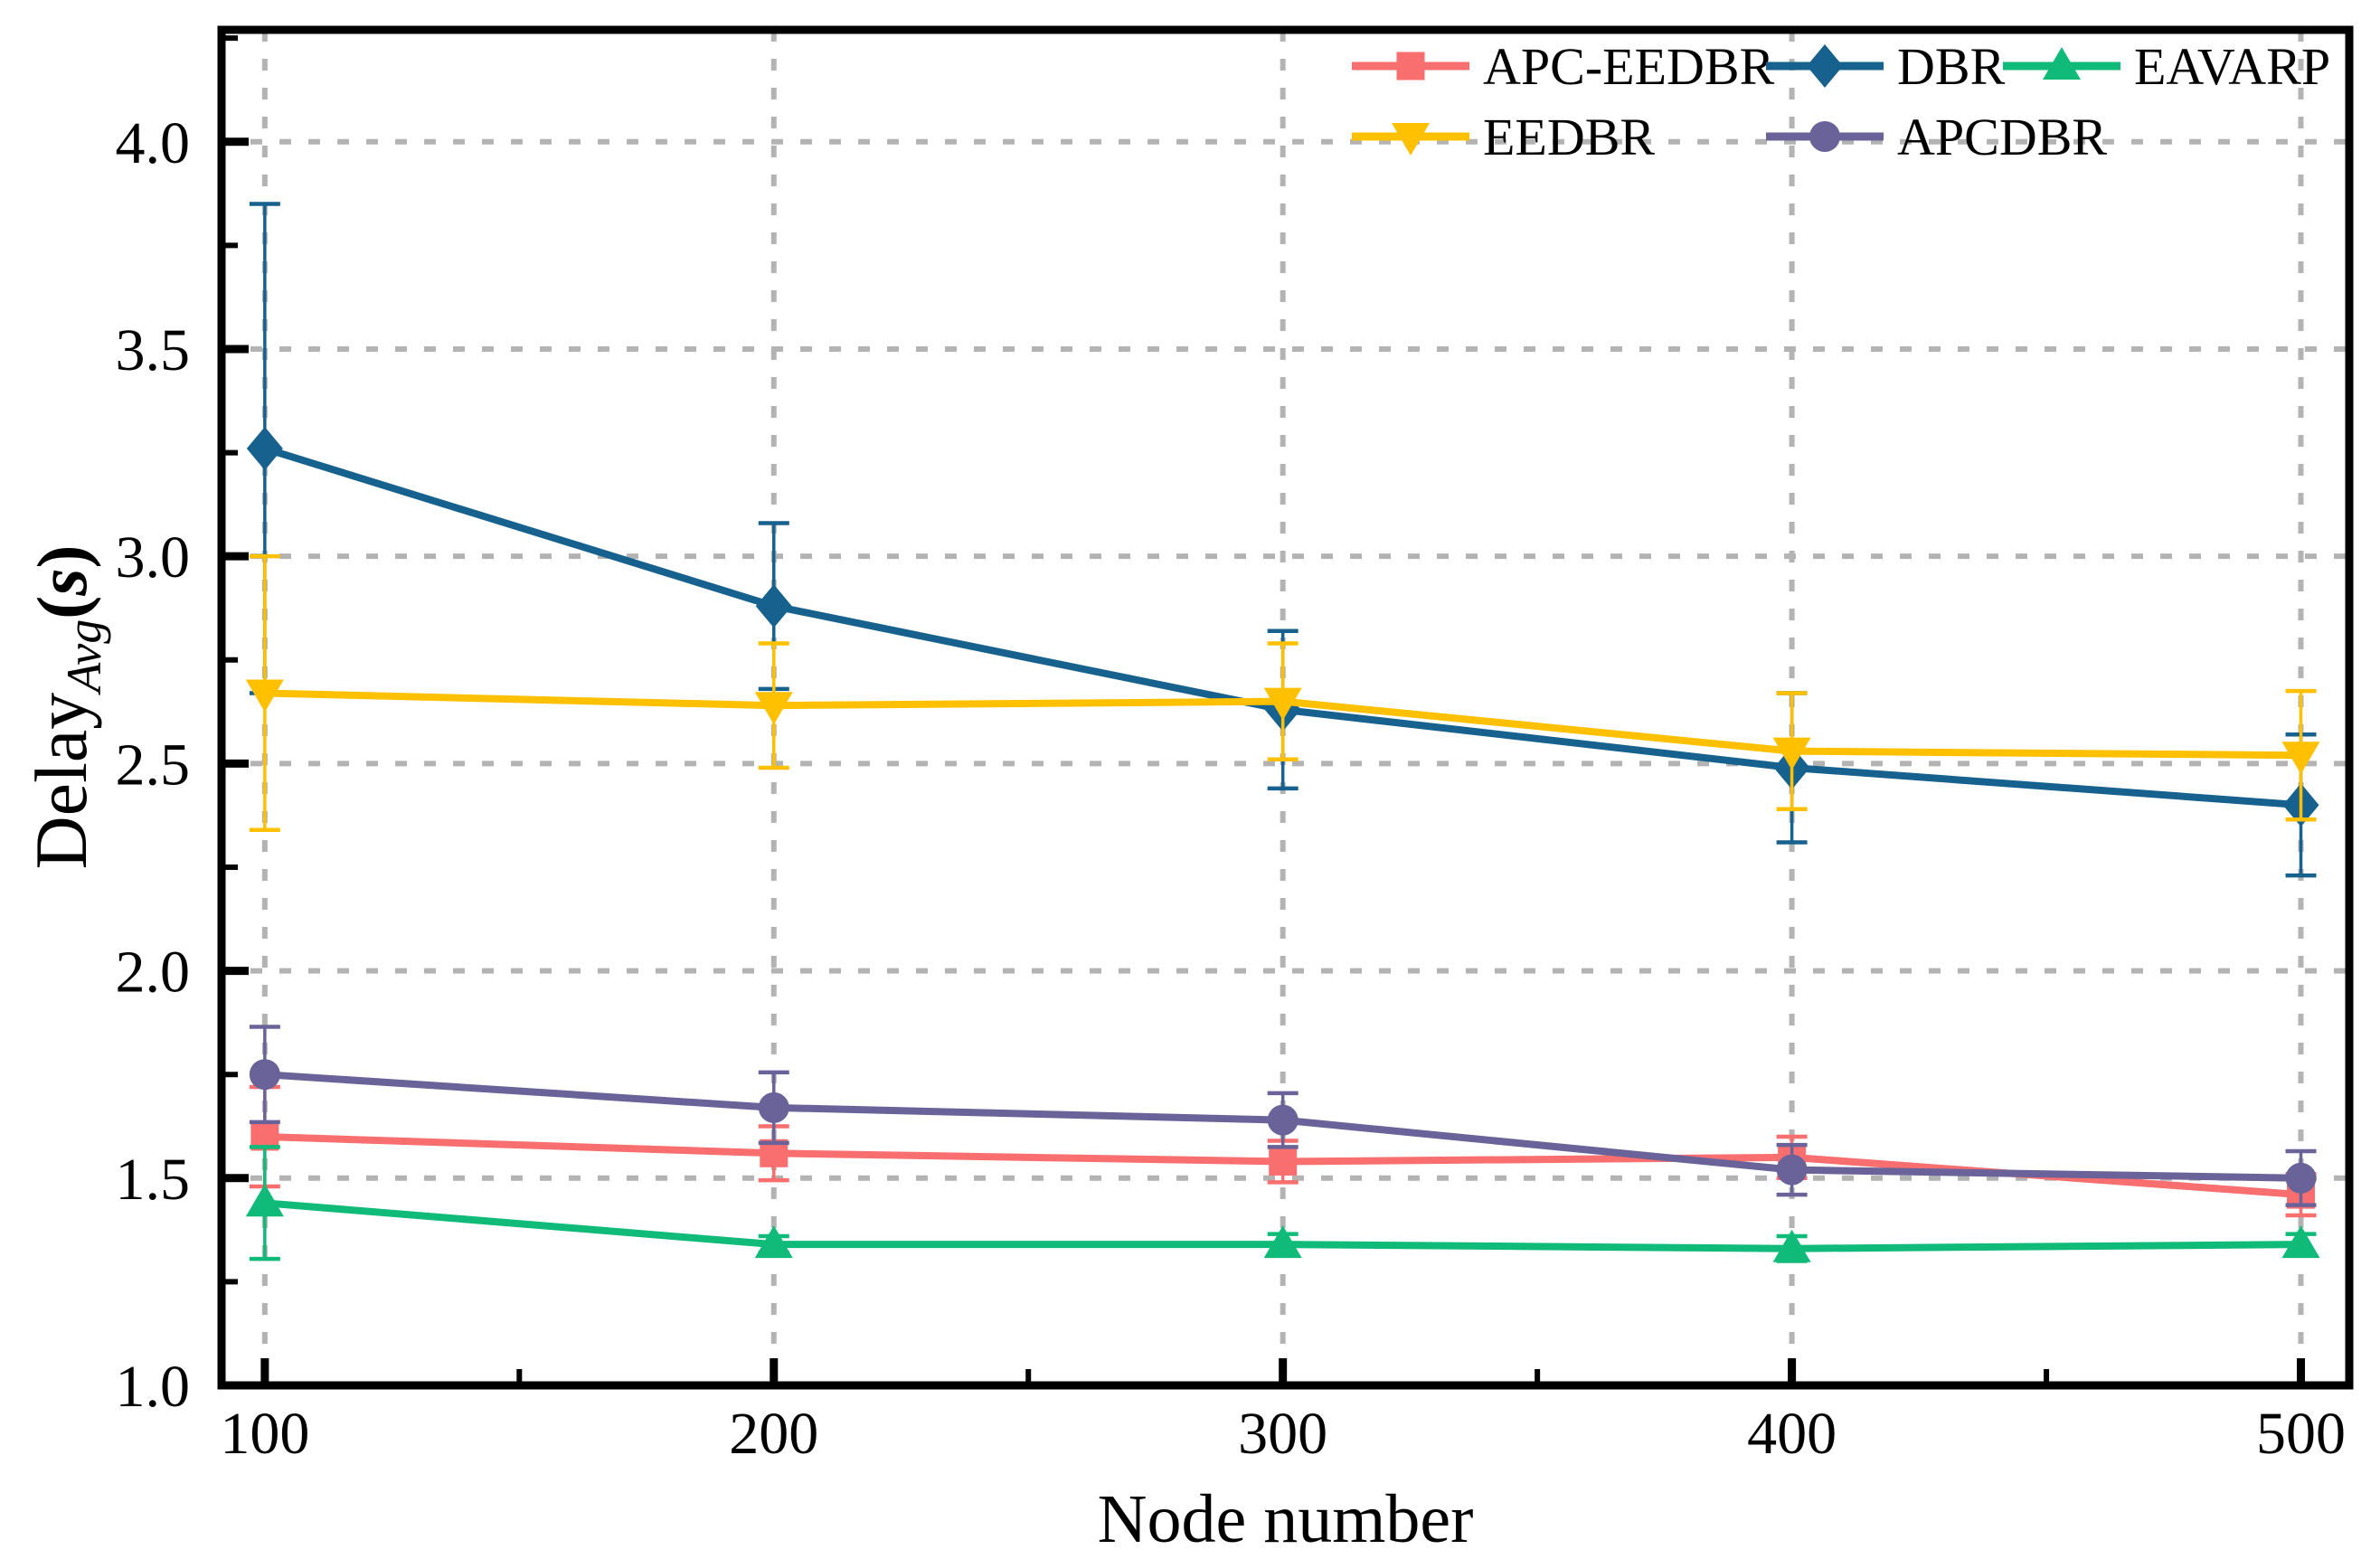 The width and height of the screenshot is (2380, 1559). Describe the element at coordinates (153, 1387) in the screenshot. I see `y-tick-label: 1.0` at that location.